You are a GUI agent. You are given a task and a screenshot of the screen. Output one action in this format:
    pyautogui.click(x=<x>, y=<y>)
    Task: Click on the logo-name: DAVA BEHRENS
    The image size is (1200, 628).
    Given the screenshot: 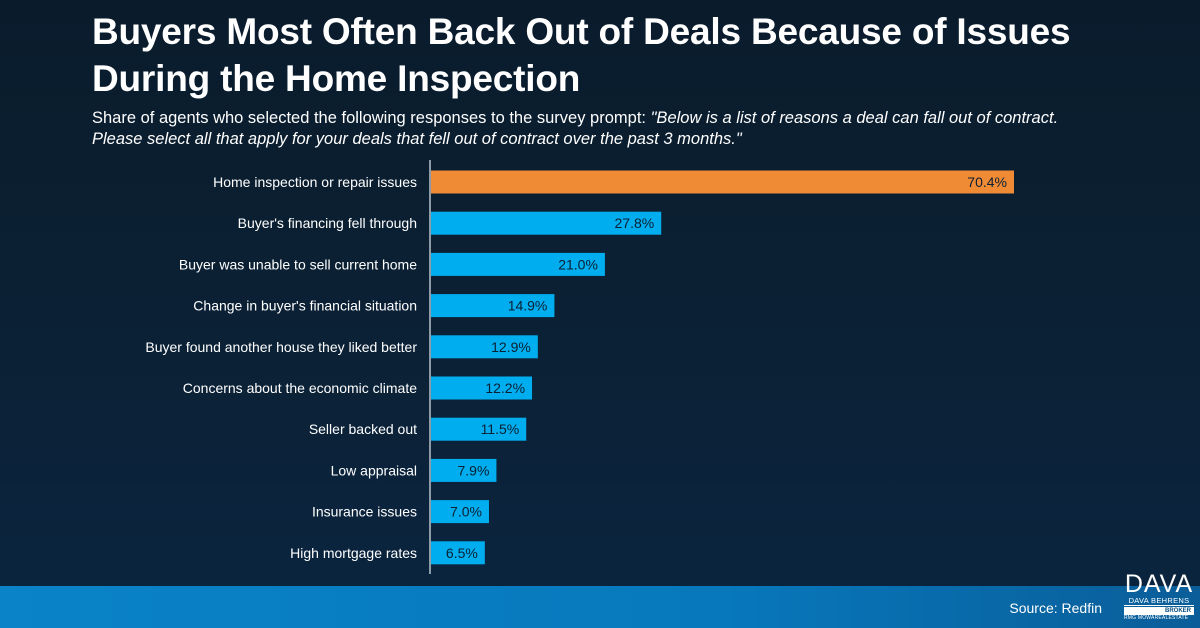 What is the action you would take?
    pyautogui.click(x=1159, y=601)
    